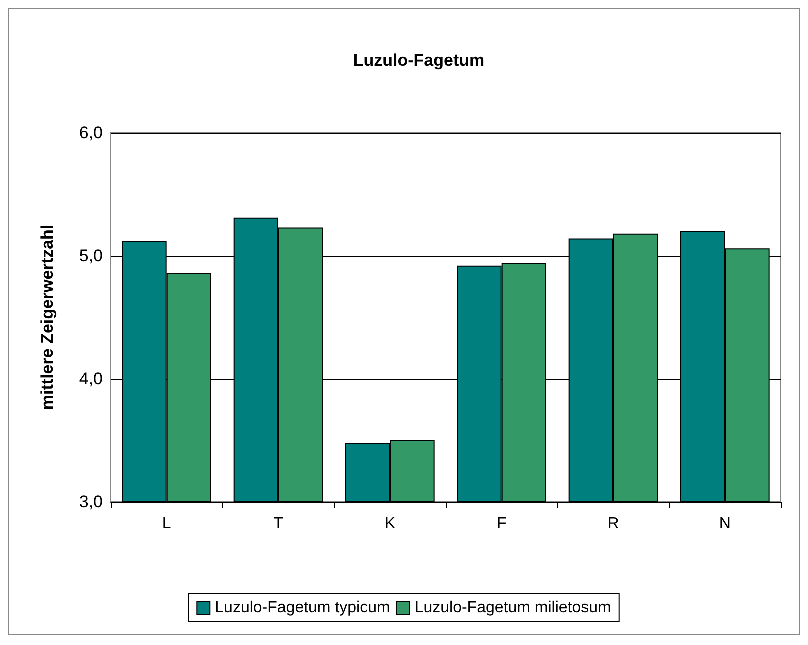 The height and width of the screenshot is (645, 808). I want to click on x-tick-label: K, so click(390, 524).